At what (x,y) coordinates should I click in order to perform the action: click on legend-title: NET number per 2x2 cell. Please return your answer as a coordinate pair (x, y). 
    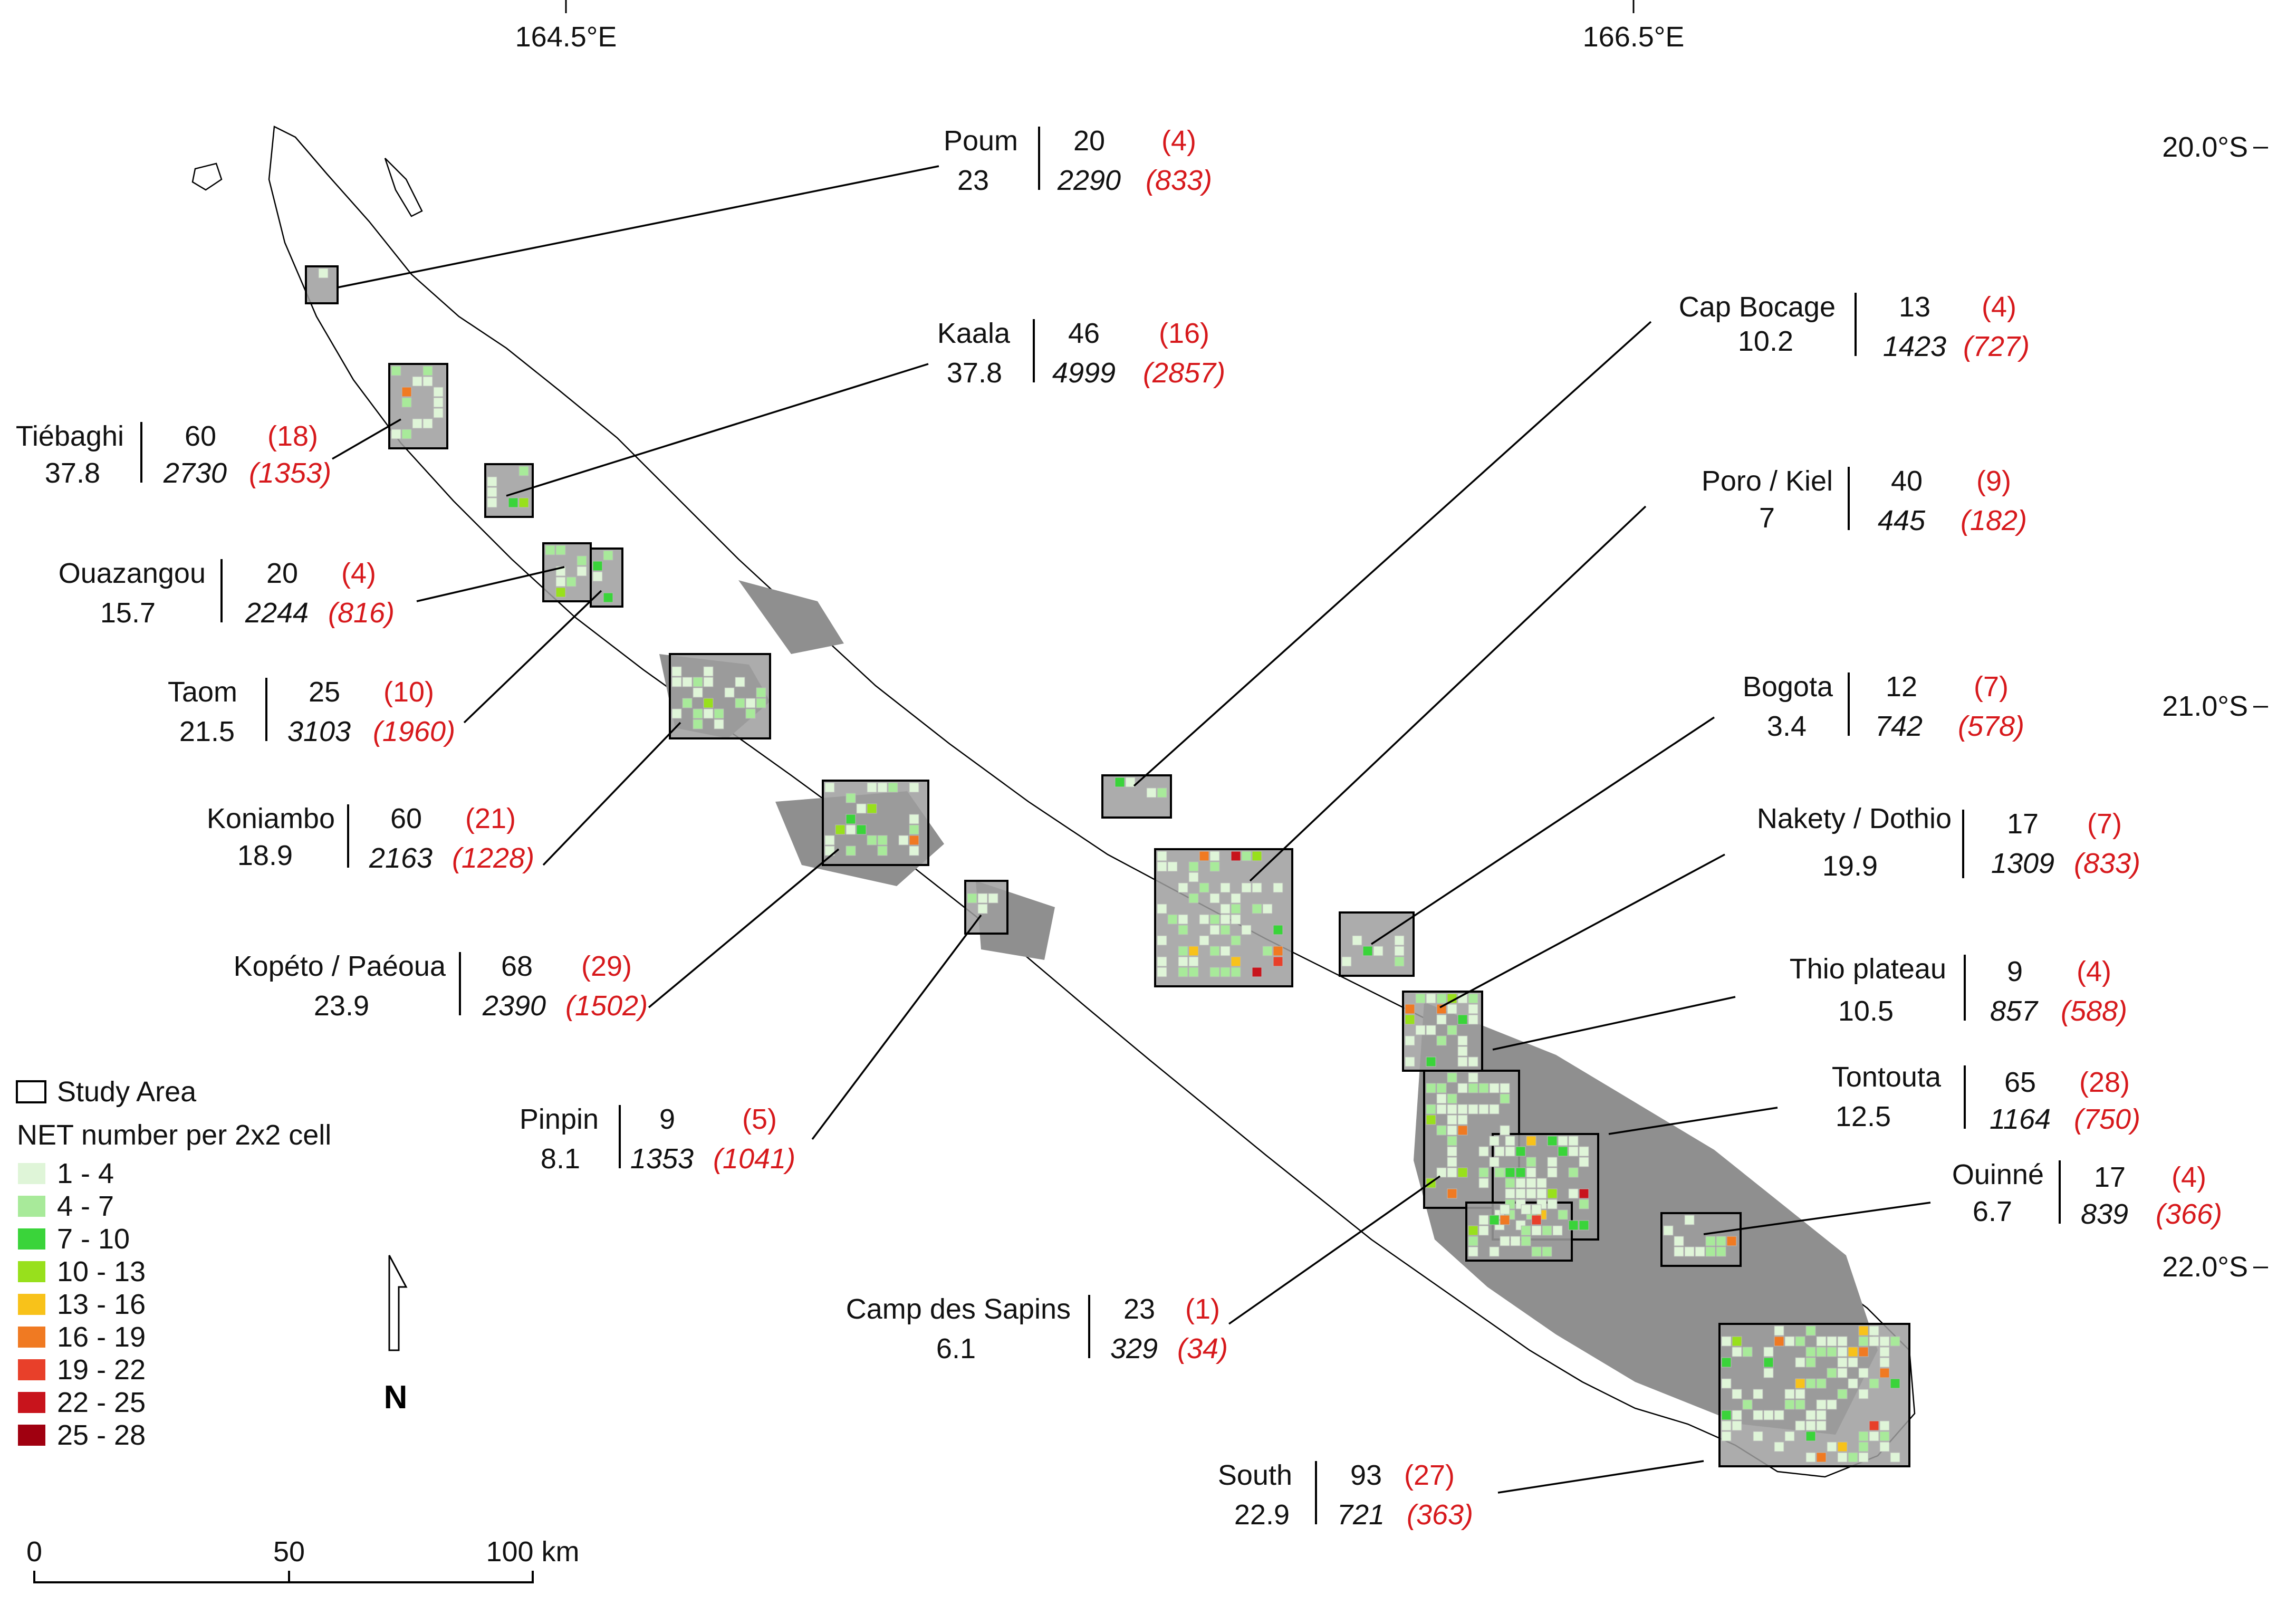
    Looking at the image, I should click on (174, 1135).